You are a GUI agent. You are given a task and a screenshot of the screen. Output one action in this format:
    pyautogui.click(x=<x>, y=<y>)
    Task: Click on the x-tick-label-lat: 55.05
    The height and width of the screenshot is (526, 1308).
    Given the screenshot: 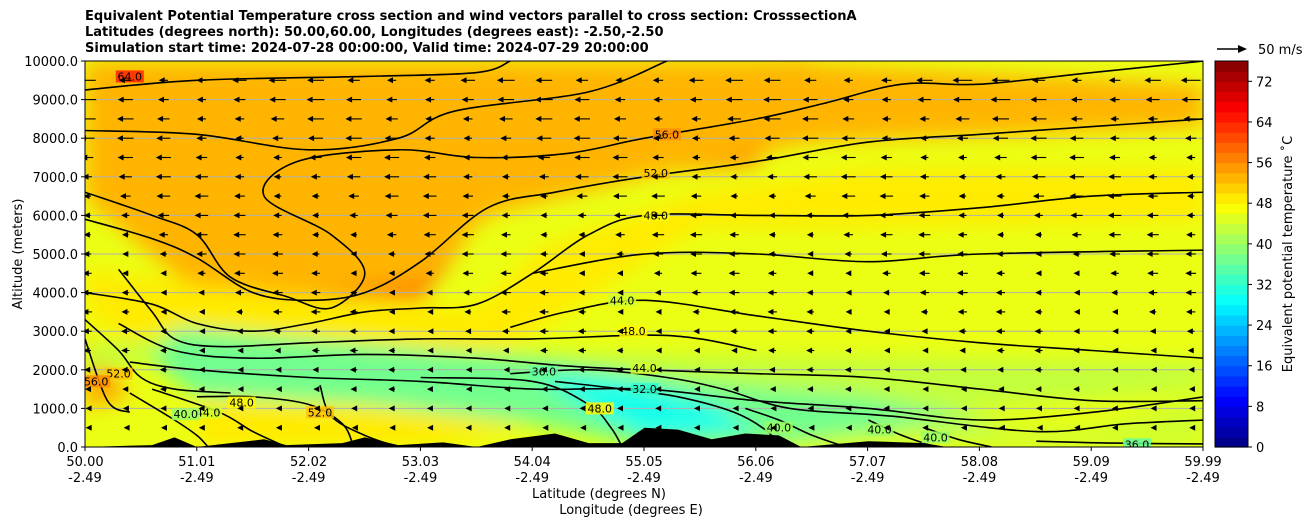 What is the action you would take?
    pyautogui.click(x=643, y=462)
    